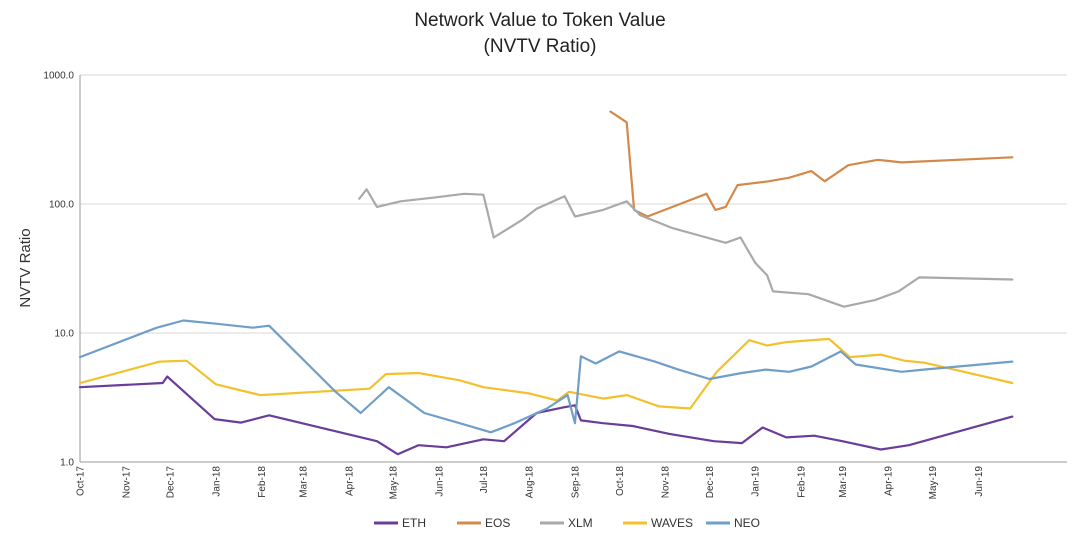  I want to click on x-tick-label: Mar-19, so click(843, 482).